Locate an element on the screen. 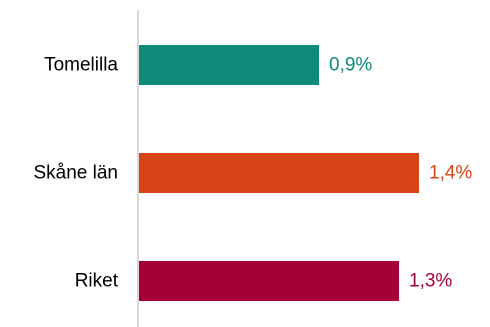 This screenshot has height=327, width=490. value-label-1: 1,4% is located at coordinates (450, 173).